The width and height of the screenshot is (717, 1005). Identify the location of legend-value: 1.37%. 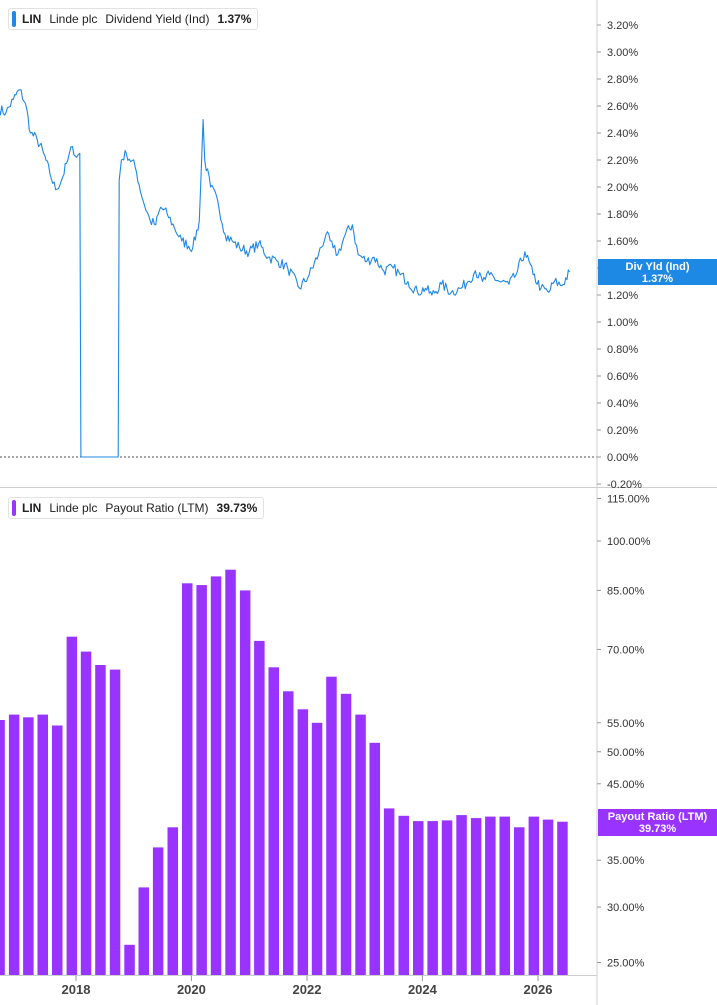
(234, 19).